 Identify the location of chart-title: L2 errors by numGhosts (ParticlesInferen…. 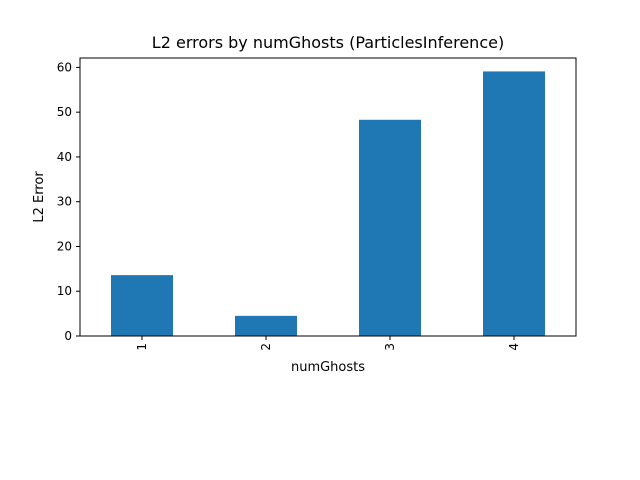
(328, 42).